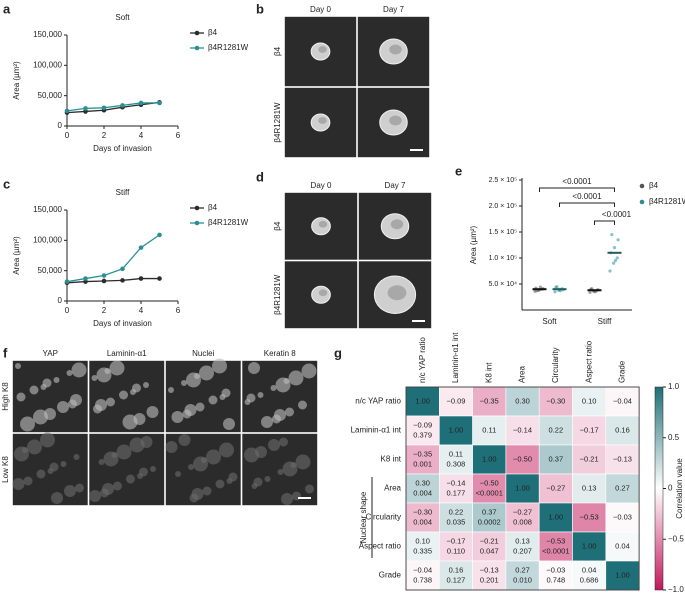 Image resolution: width=685 pixels, height=599 pixels. What do you see at coordinates (456, 550) in the screenshot?
I see `cell-p-value: 0.110` at bounding box center [456, 550].